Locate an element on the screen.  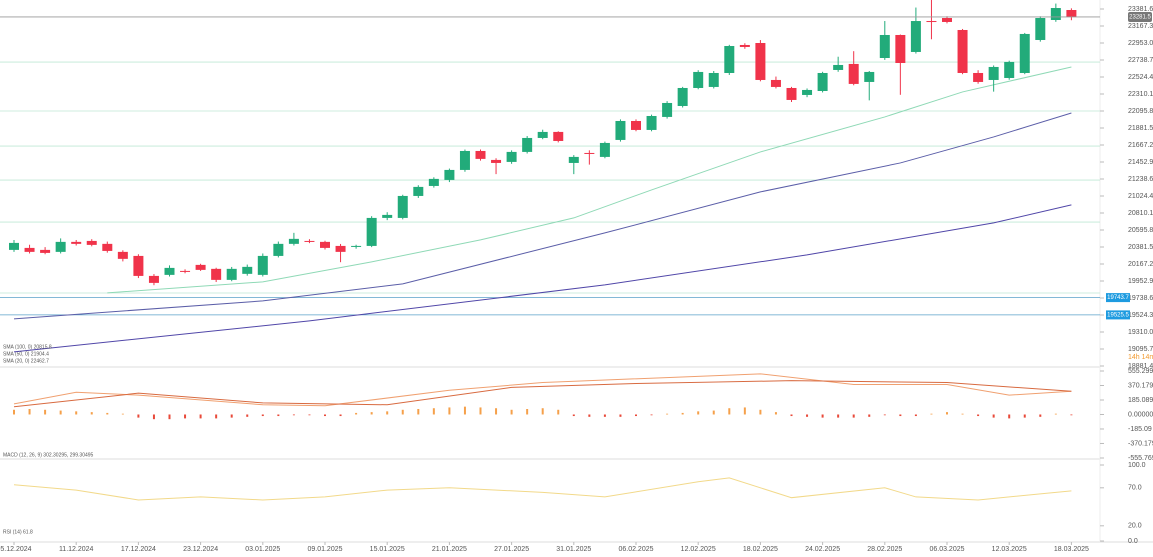
legend-entry: SMA (20, 0) 22462.7 is located at coordinates (26, 361).